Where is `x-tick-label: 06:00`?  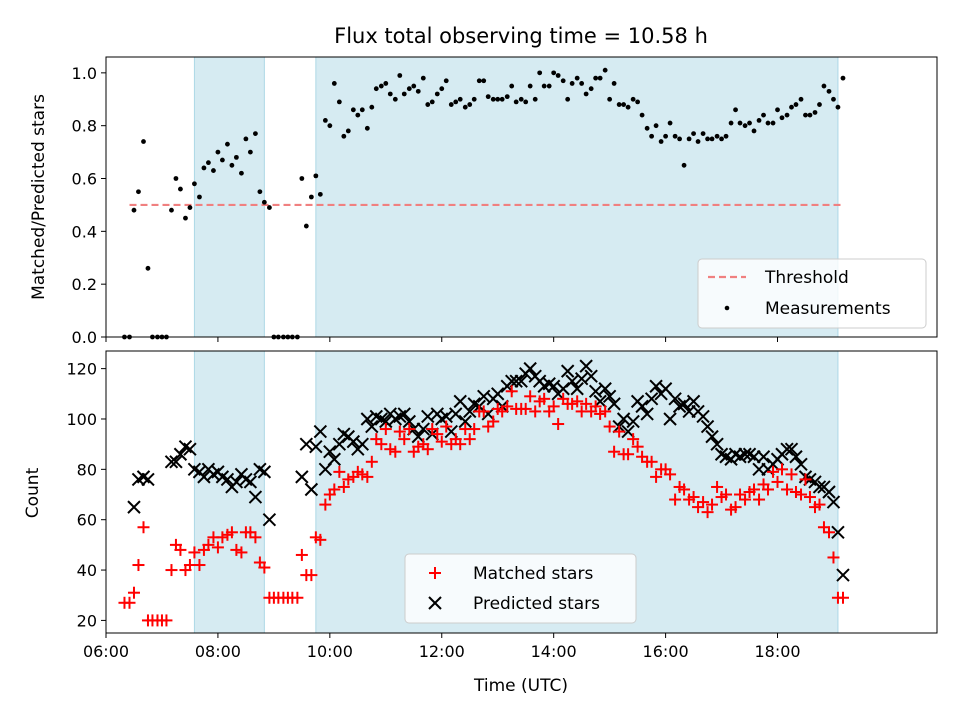
x-tick-label: 06:00 is located at coordinates (106, 651).